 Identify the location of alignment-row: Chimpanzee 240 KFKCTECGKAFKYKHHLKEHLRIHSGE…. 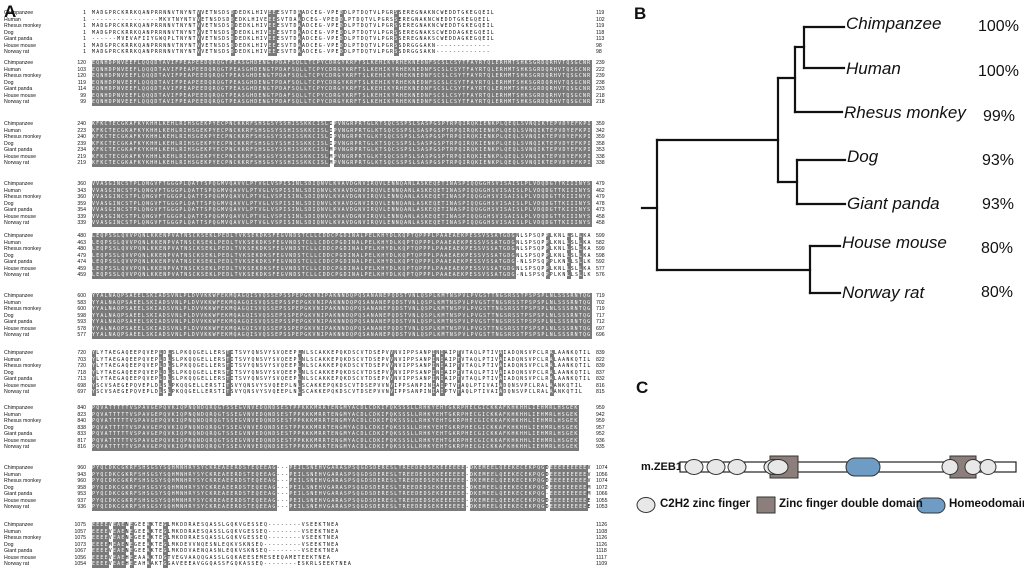
(308, 124).